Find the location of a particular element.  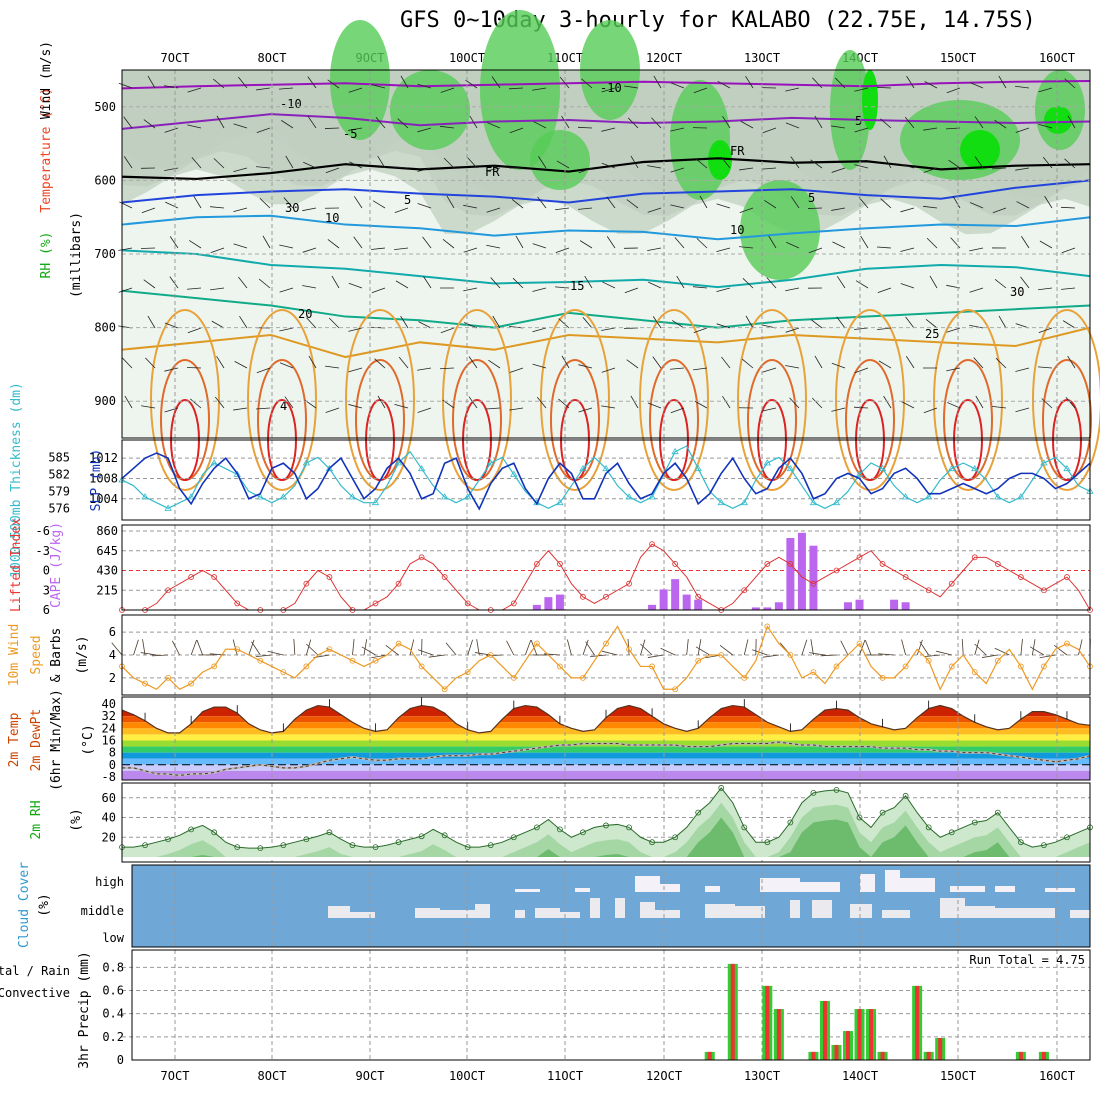

slp-tick: 1008 is located at coordinates (103, 478).